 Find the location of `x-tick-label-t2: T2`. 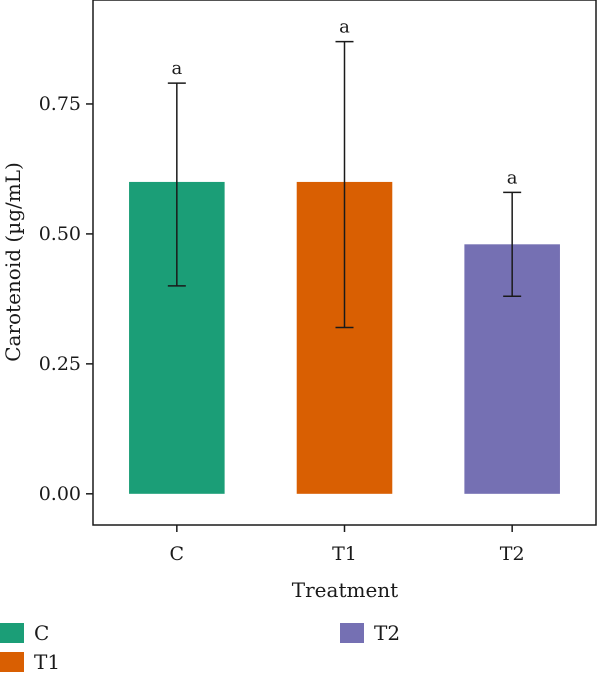

x-tick-label-t2: T2 is located at coordinates (512, 554).